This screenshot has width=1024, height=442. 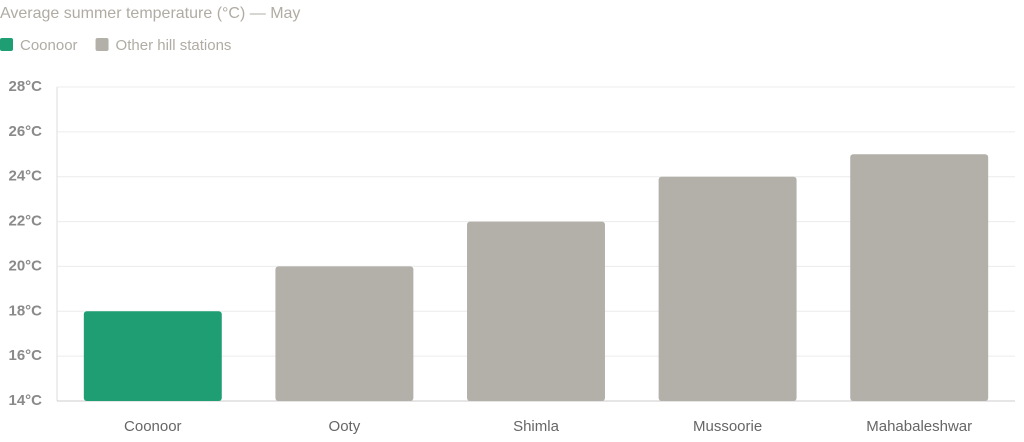 What do you see at coordinates (25, 176) in the screenshot?
I see `y-tick-label: 24°C` at bounding box center [25, 176].